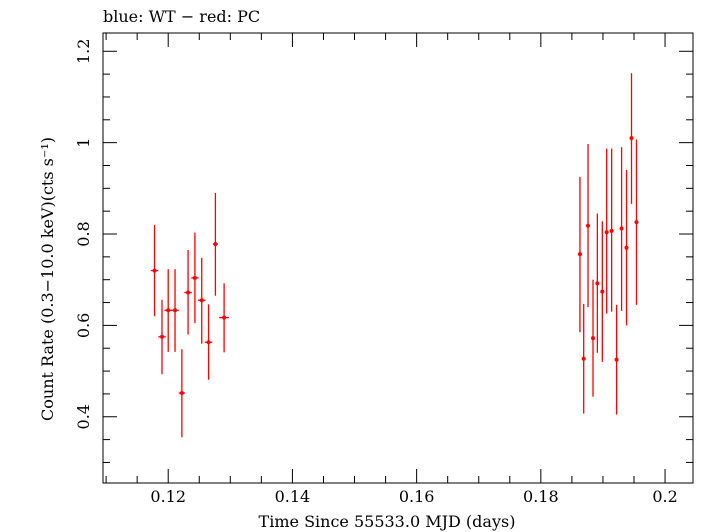 This screenshot has height=532, width=709. I want to click on y-tick-label: 1.2, so click(83, 51).